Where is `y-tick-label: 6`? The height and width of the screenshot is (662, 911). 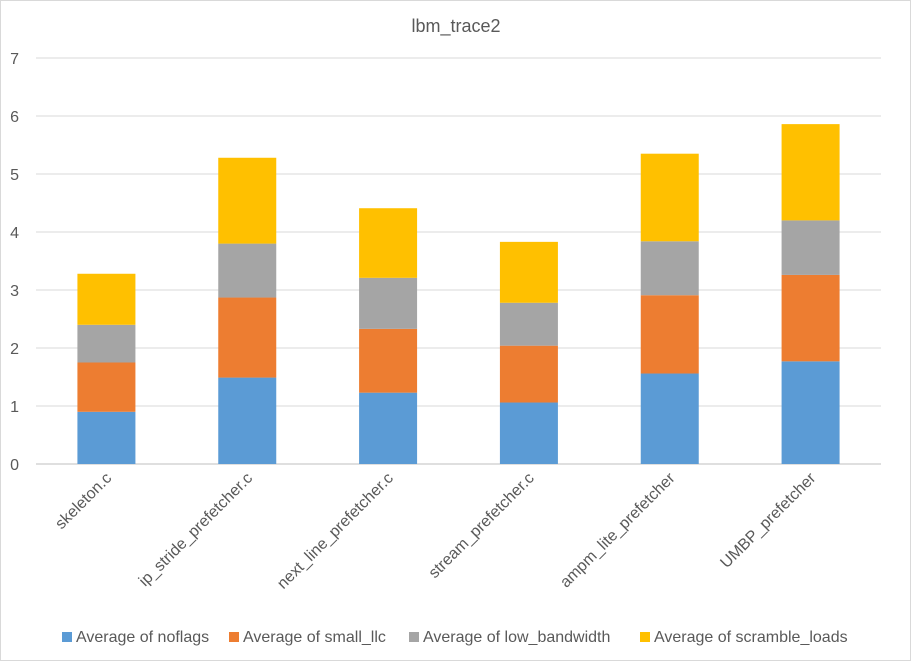
y-tick-label: 6 is located at coordinates (14, 117).